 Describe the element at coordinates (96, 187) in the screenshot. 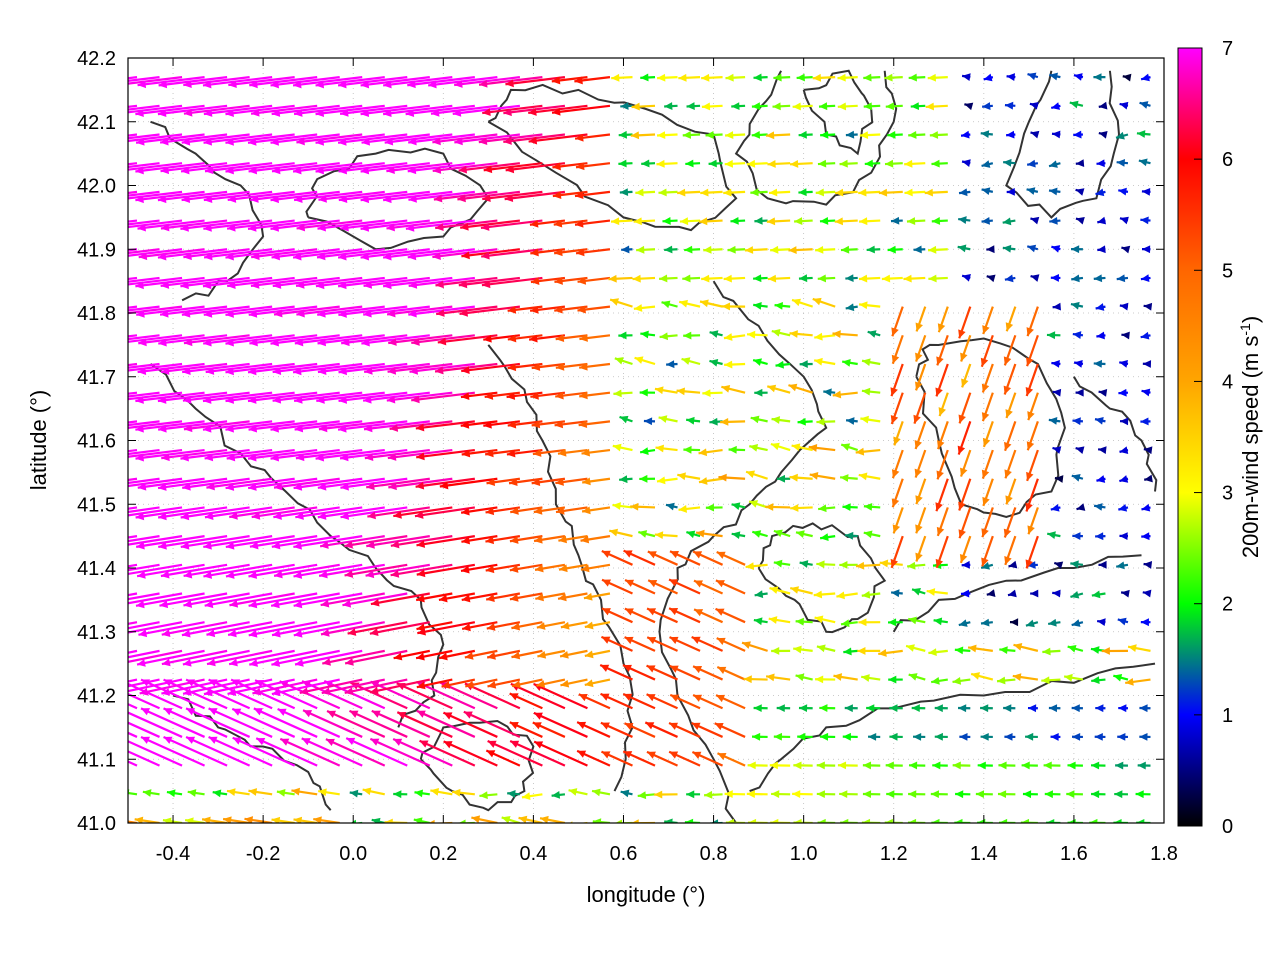

I see `y-tick-label: 42.0` at that location.